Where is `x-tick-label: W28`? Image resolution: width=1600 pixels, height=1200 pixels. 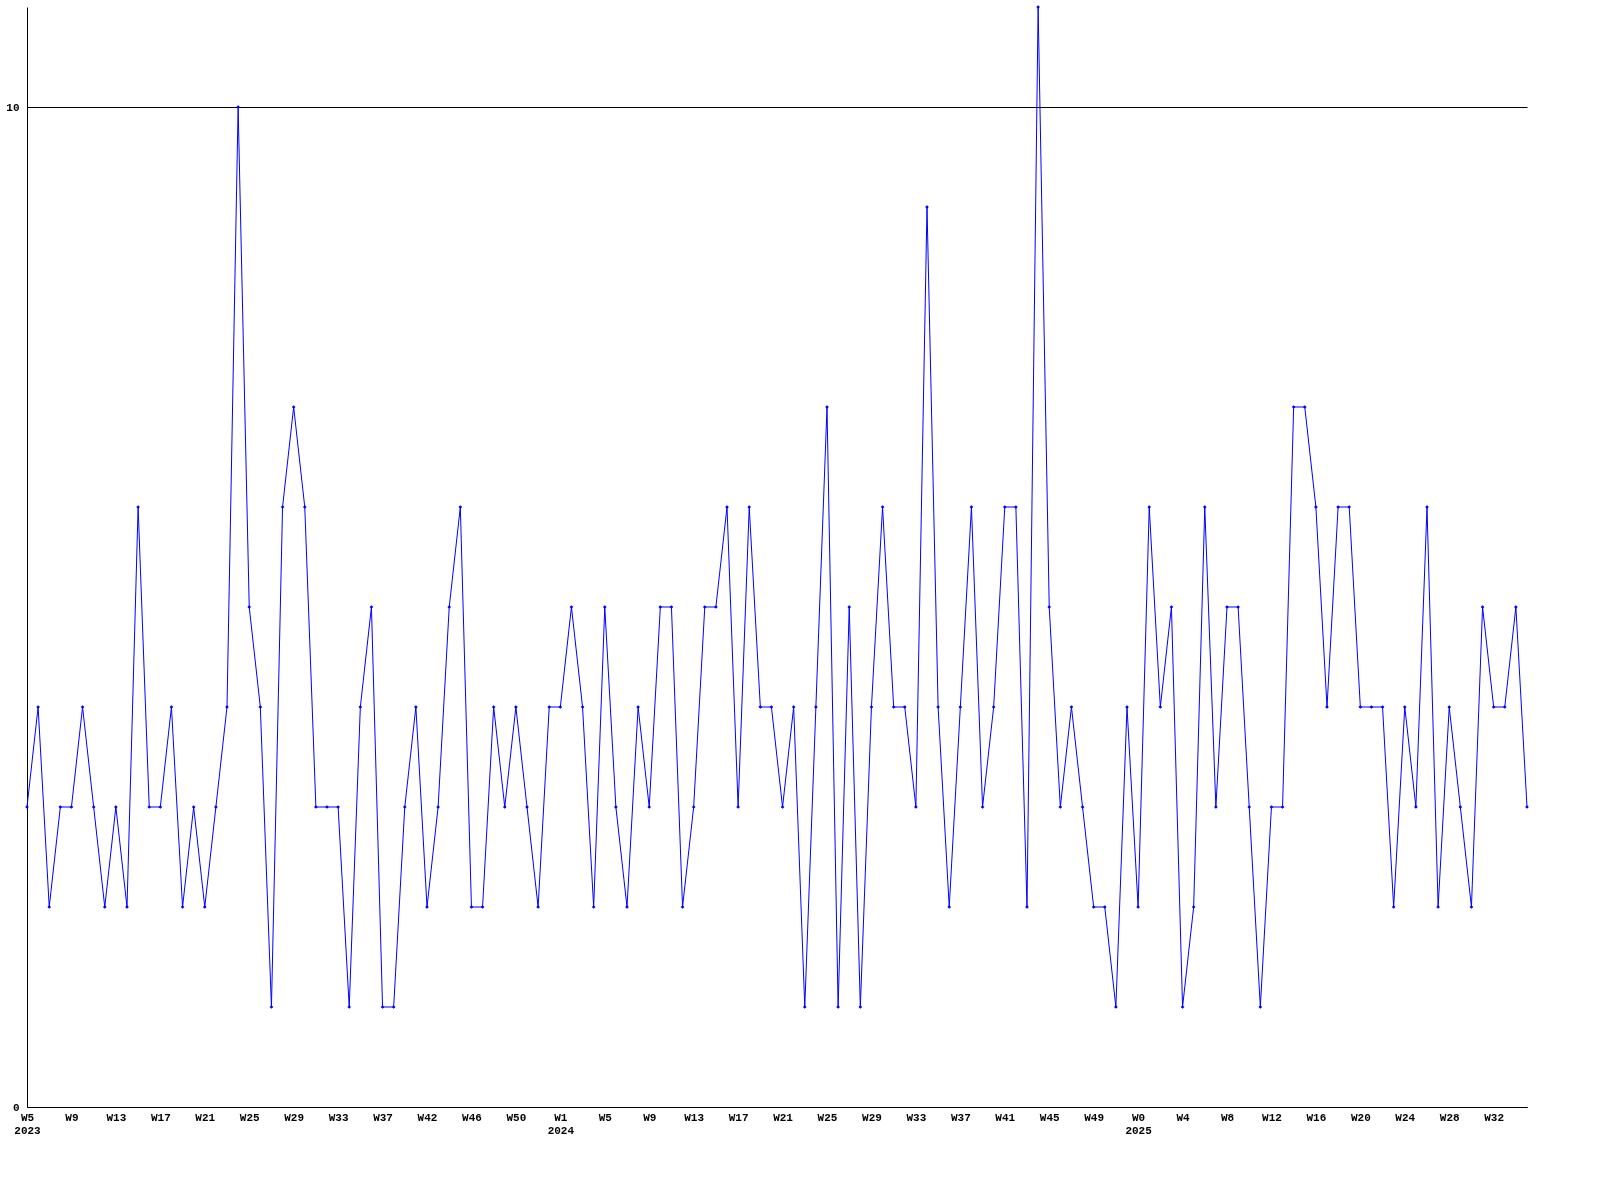 x-tick-label: W28 is located at coordinates (1450, 1117).